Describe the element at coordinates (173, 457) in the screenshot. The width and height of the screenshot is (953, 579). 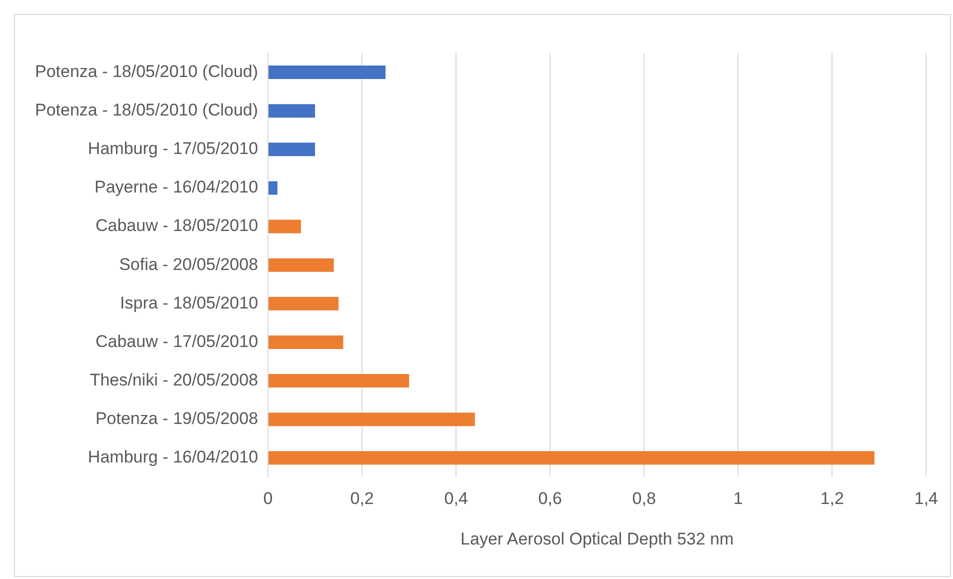
I see `y-tick-label: Hamburg - 16/04/2010` at that location.